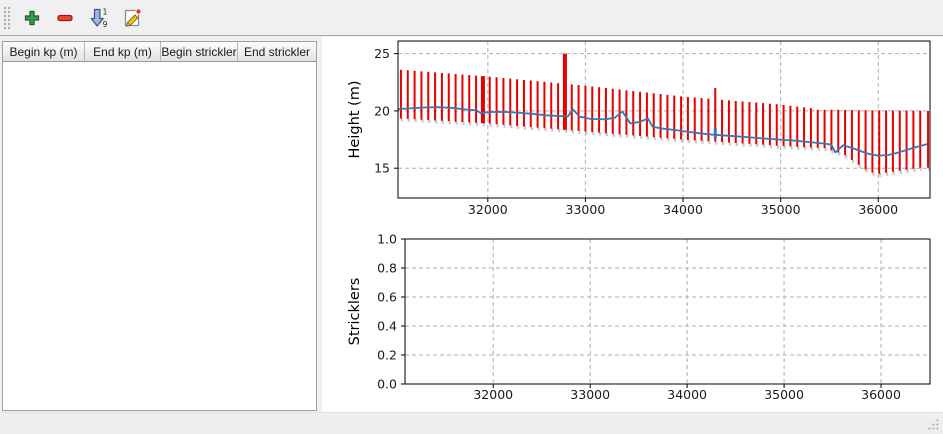  I want to click on edit-icon, so click(132, 18).